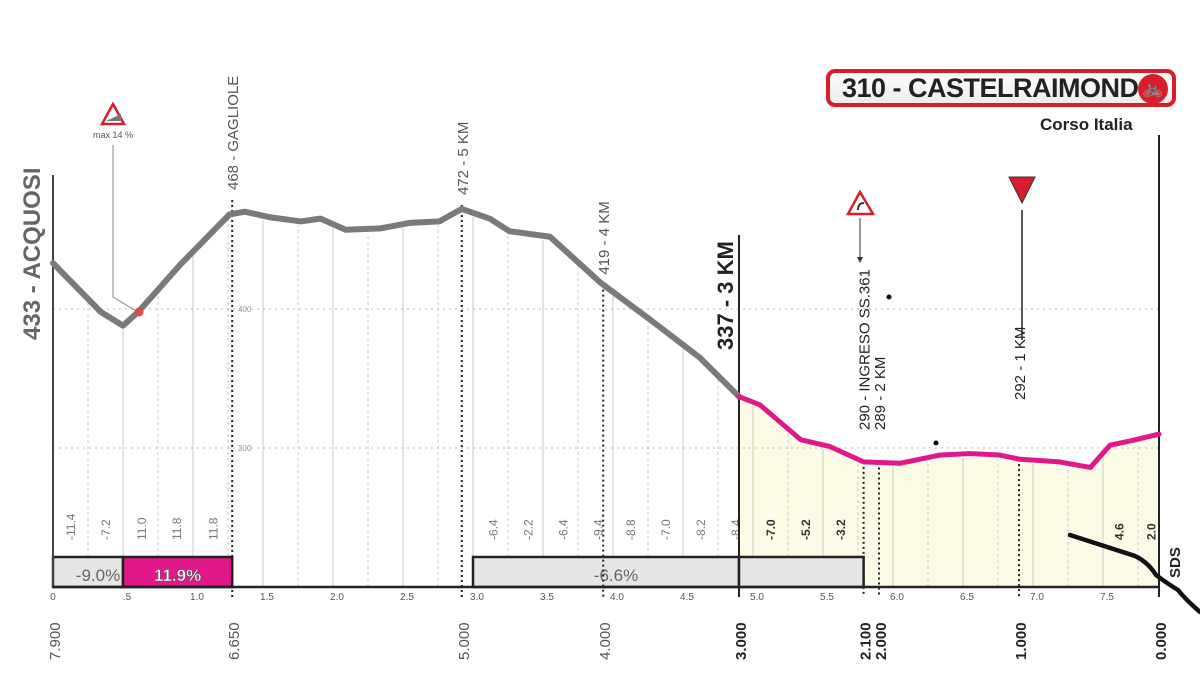 The width and height of the screenshot is (1200, 685). What do you see at coordinates (113, 117) in the screenshot?
I see `steep-climb-warning-glyph` at bounding box center [113, 117].